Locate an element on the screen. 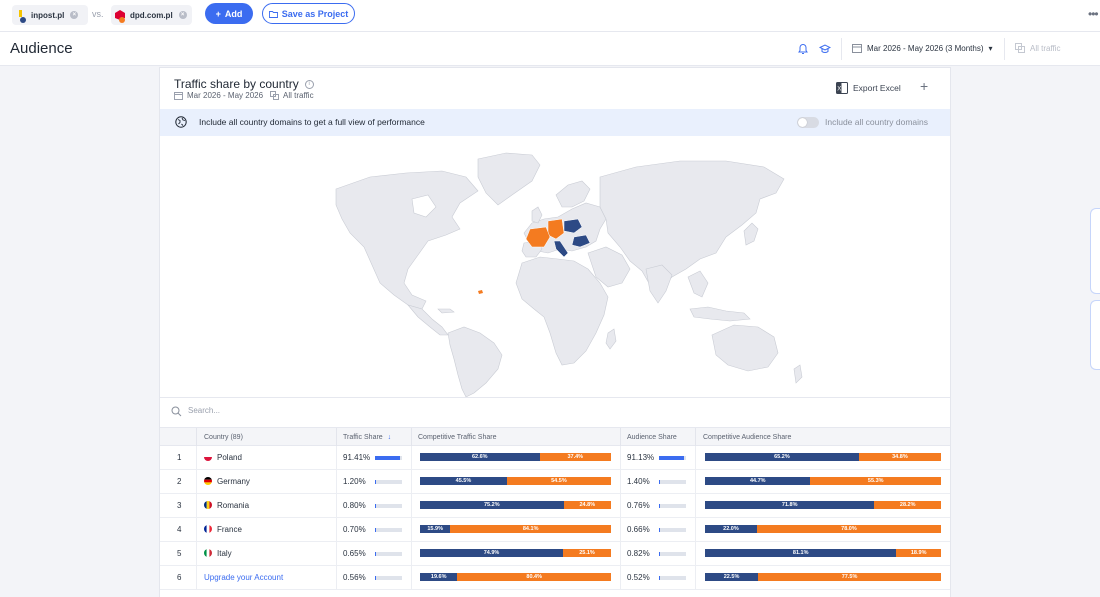  competitive-audience-bar: 22.5% 77.5% is located at coordinates (823, 577).